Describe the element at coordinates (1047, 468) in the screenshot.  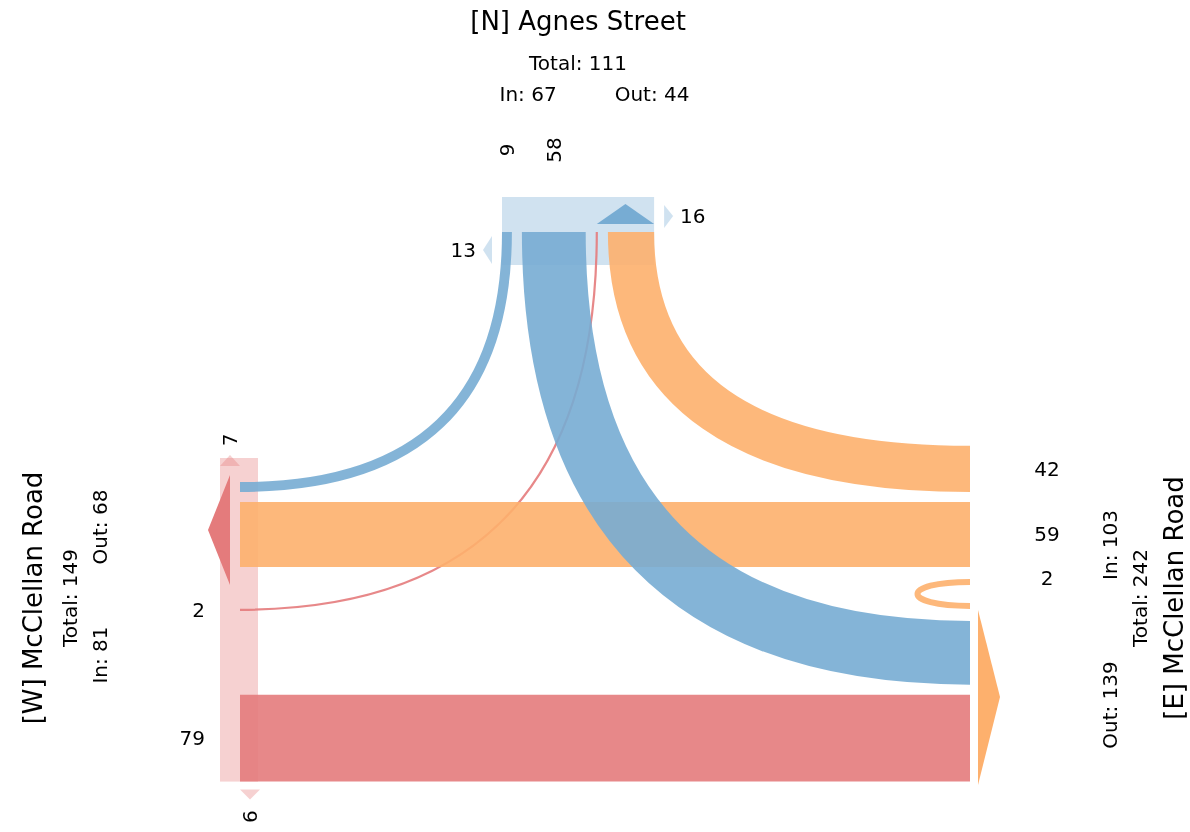
I see `data-label: 42` at that location.